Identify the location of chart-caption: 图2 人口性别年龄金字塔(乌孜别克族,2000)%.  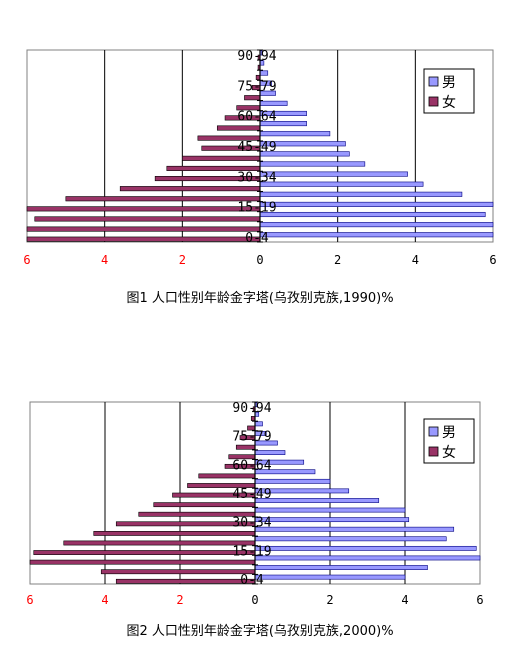
(259, 631).